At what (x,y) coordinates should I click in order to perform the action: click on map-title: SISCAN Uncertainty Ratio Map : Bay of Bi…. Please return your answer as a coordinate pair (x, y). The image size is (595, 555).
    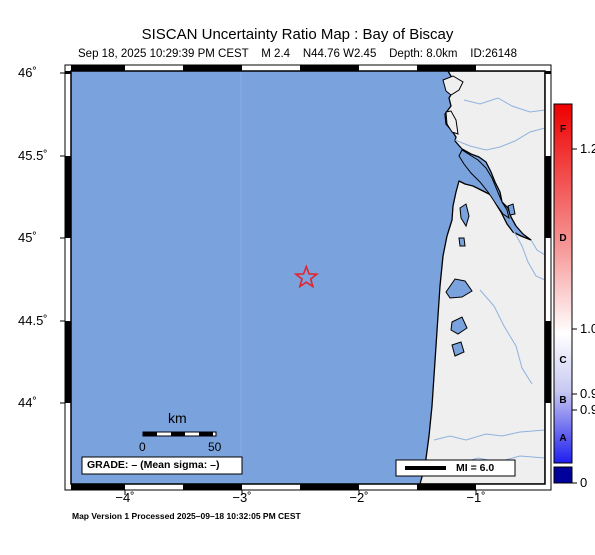
    Looking at the image, I should click on (297, 34).